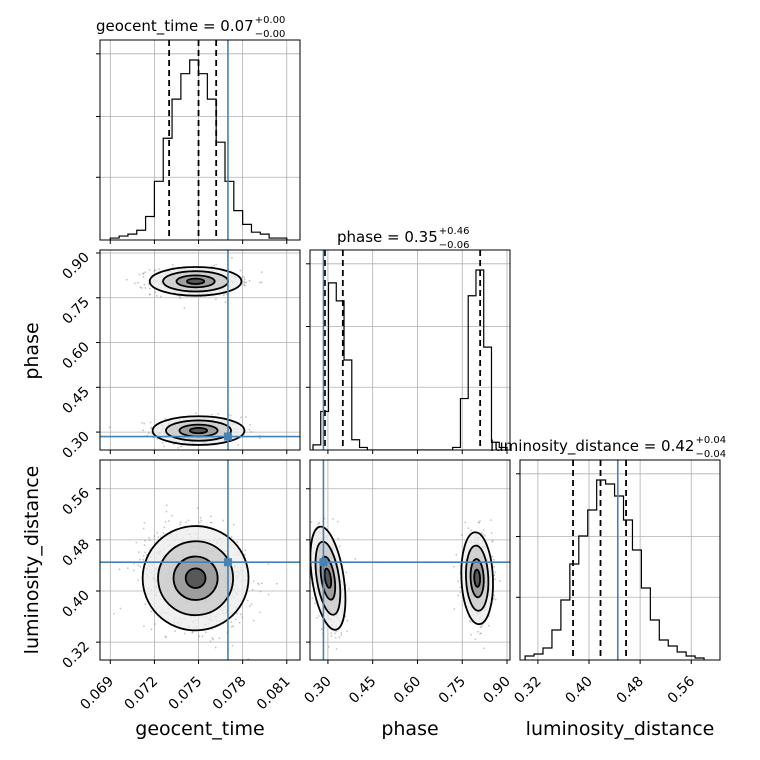 The image size is (760, 760). What do you see at coordinates (142, 694) in the screenshot?
I see `xtick-label-geocent-time: 0.072` at bounding box center [142, 694].